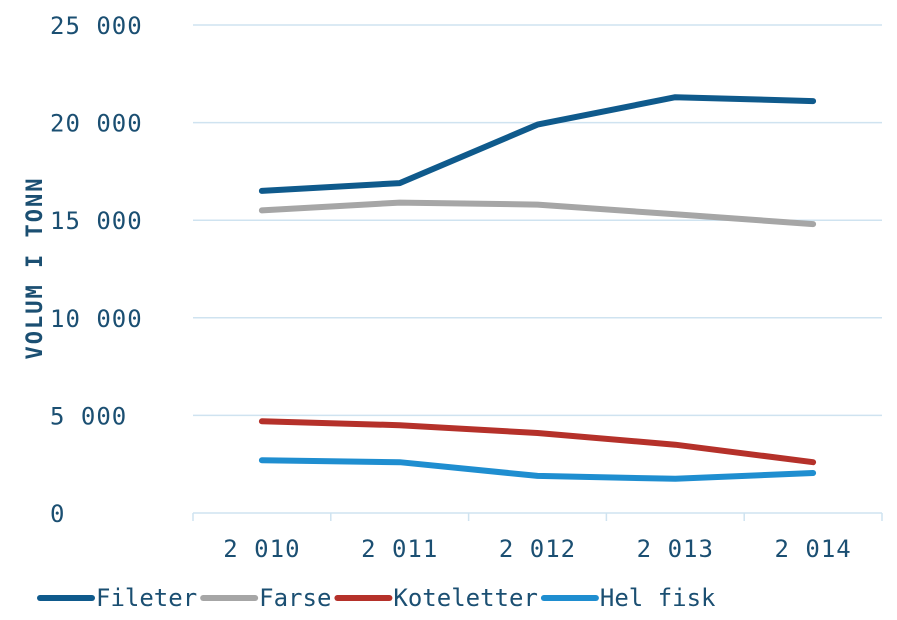  Describe the element at coordinates (537, 442) in the screenshot. I see `series-line-koteletter` at that location.